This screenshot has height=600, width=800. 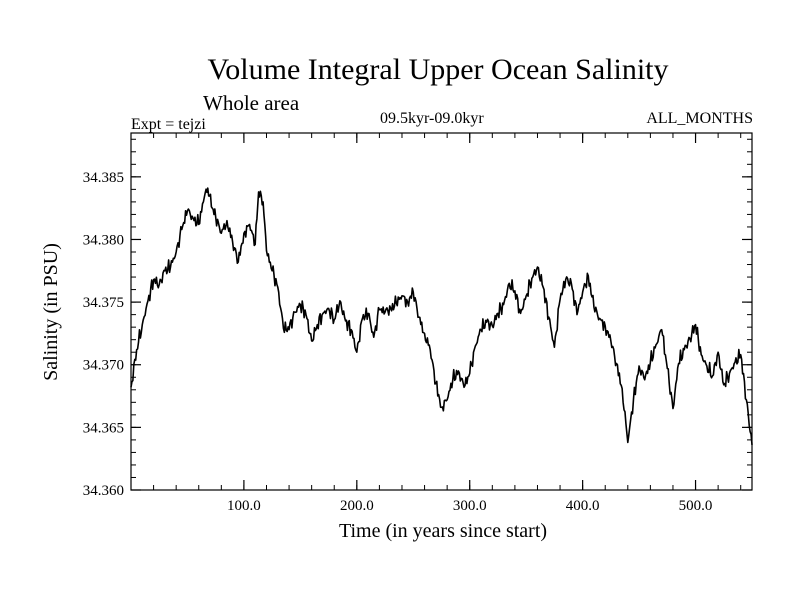 I want to click on x-tick-label: 300.0, so click(x=470, y=506).